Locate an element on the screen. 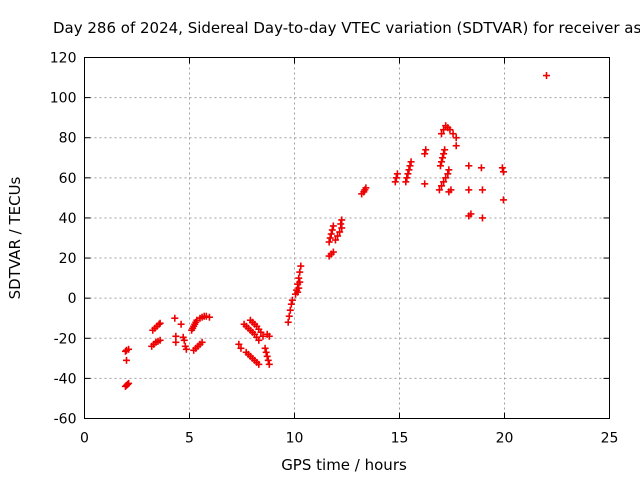  x-tick-label: 0 is located at coordinates (84, 439).